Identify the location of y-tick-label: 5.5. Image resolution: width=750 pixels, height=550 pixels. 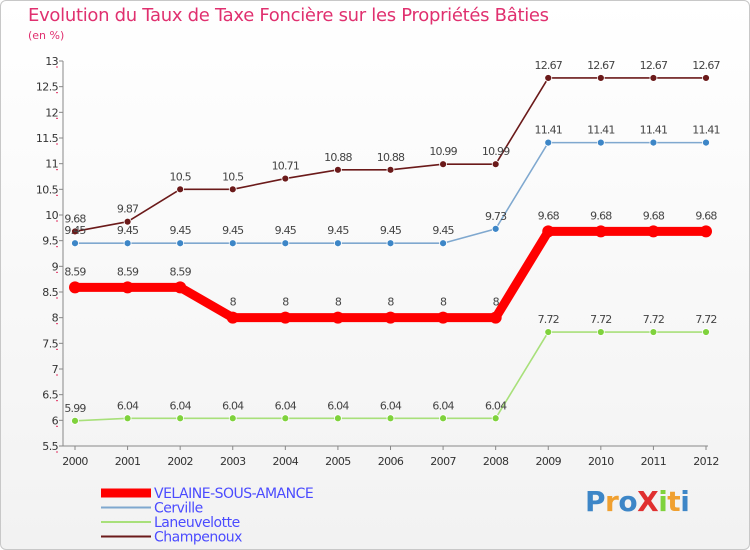
(50, 446).